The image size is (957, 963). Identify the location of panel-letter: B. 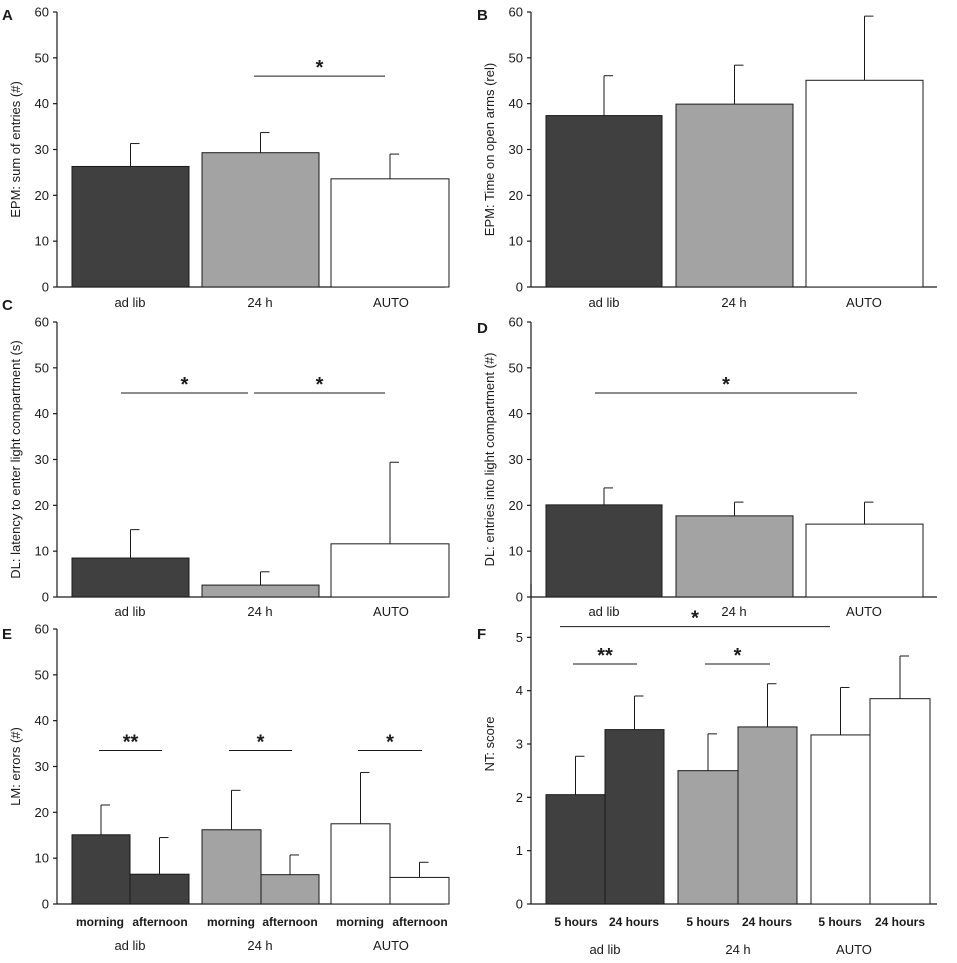
(482, 15).